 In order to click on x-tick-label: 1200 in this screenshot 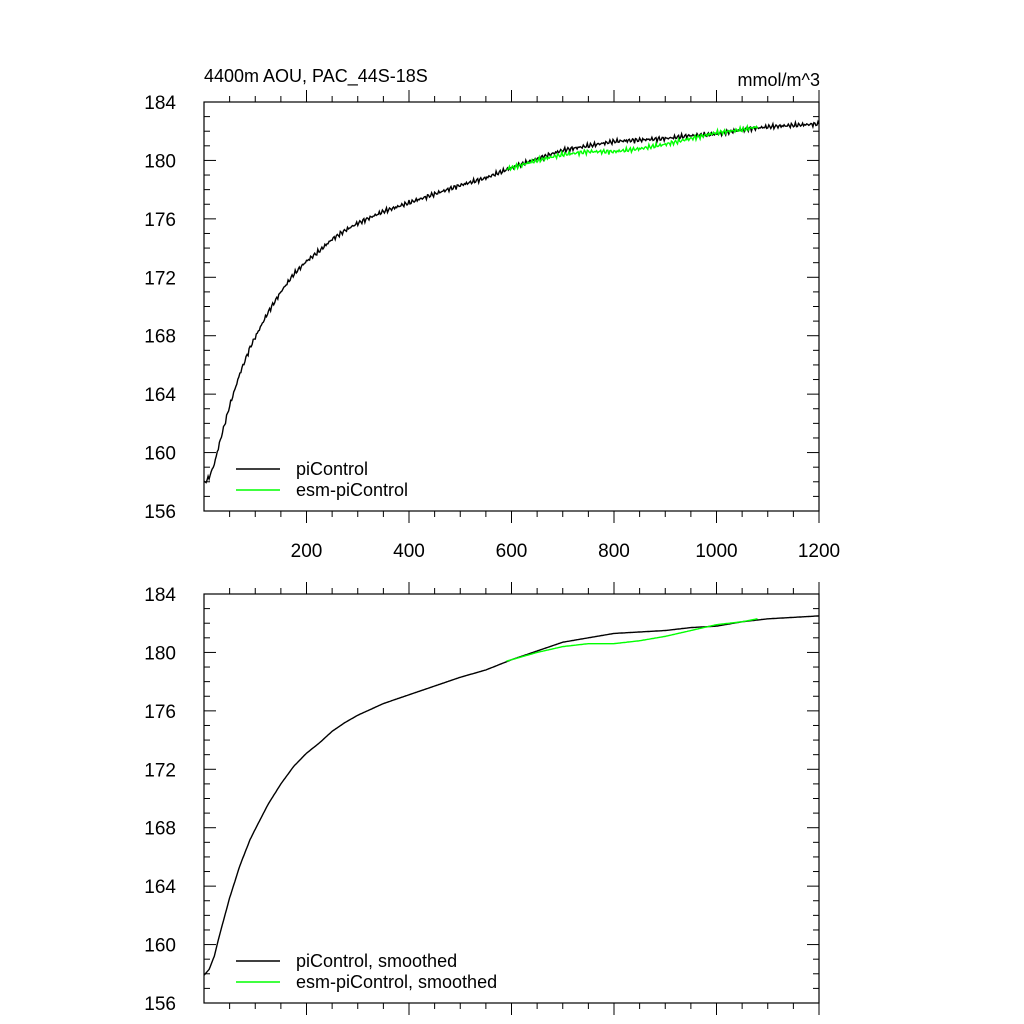, I will do `click(819, 551)`.